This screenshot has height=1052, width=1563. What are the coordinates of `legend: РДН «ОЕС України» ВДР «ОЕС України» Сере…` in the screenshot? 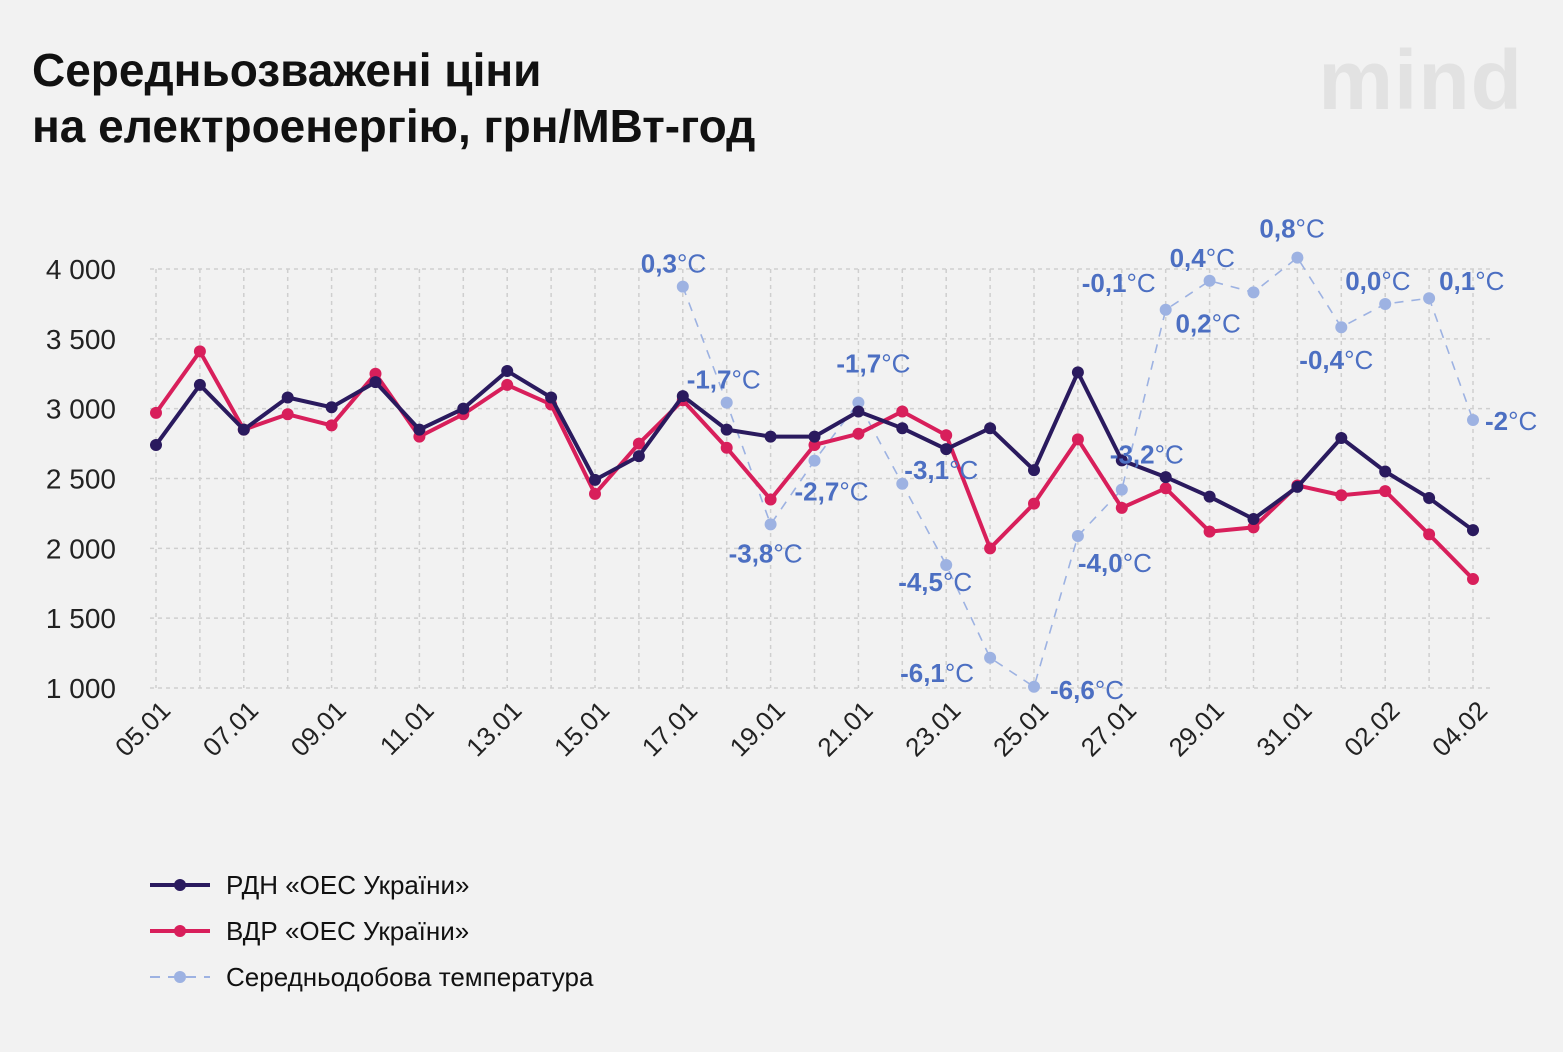 It's located at (371, 931).